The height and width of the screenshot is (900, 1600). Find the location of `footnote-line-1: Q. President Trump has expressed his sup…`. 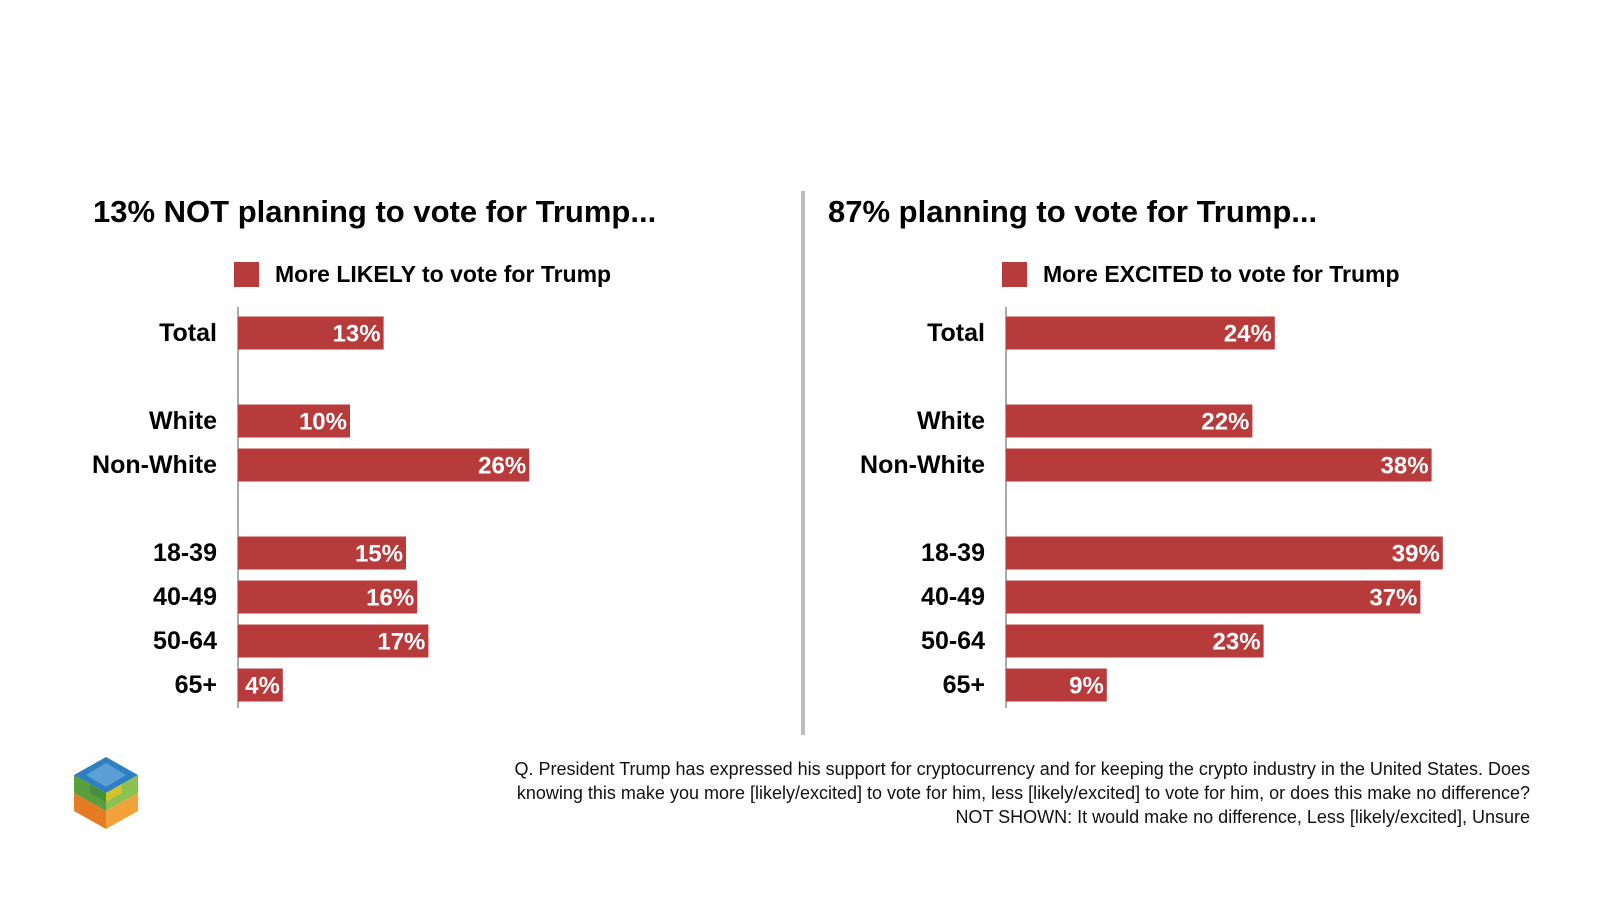

footnote-line-1: Q. President Trump has expressed his sup… is located at coordinates (1022, 769).